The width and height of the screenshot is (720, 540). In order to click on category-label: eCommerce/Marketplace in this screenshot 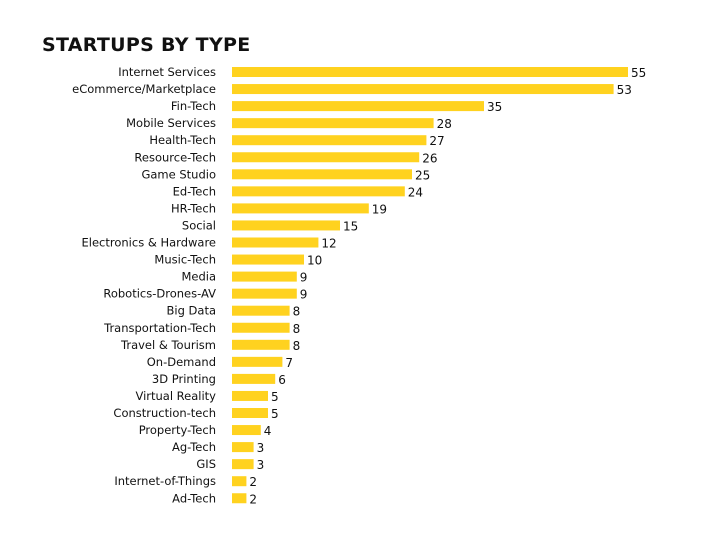, I will do `click(144, 89)`.